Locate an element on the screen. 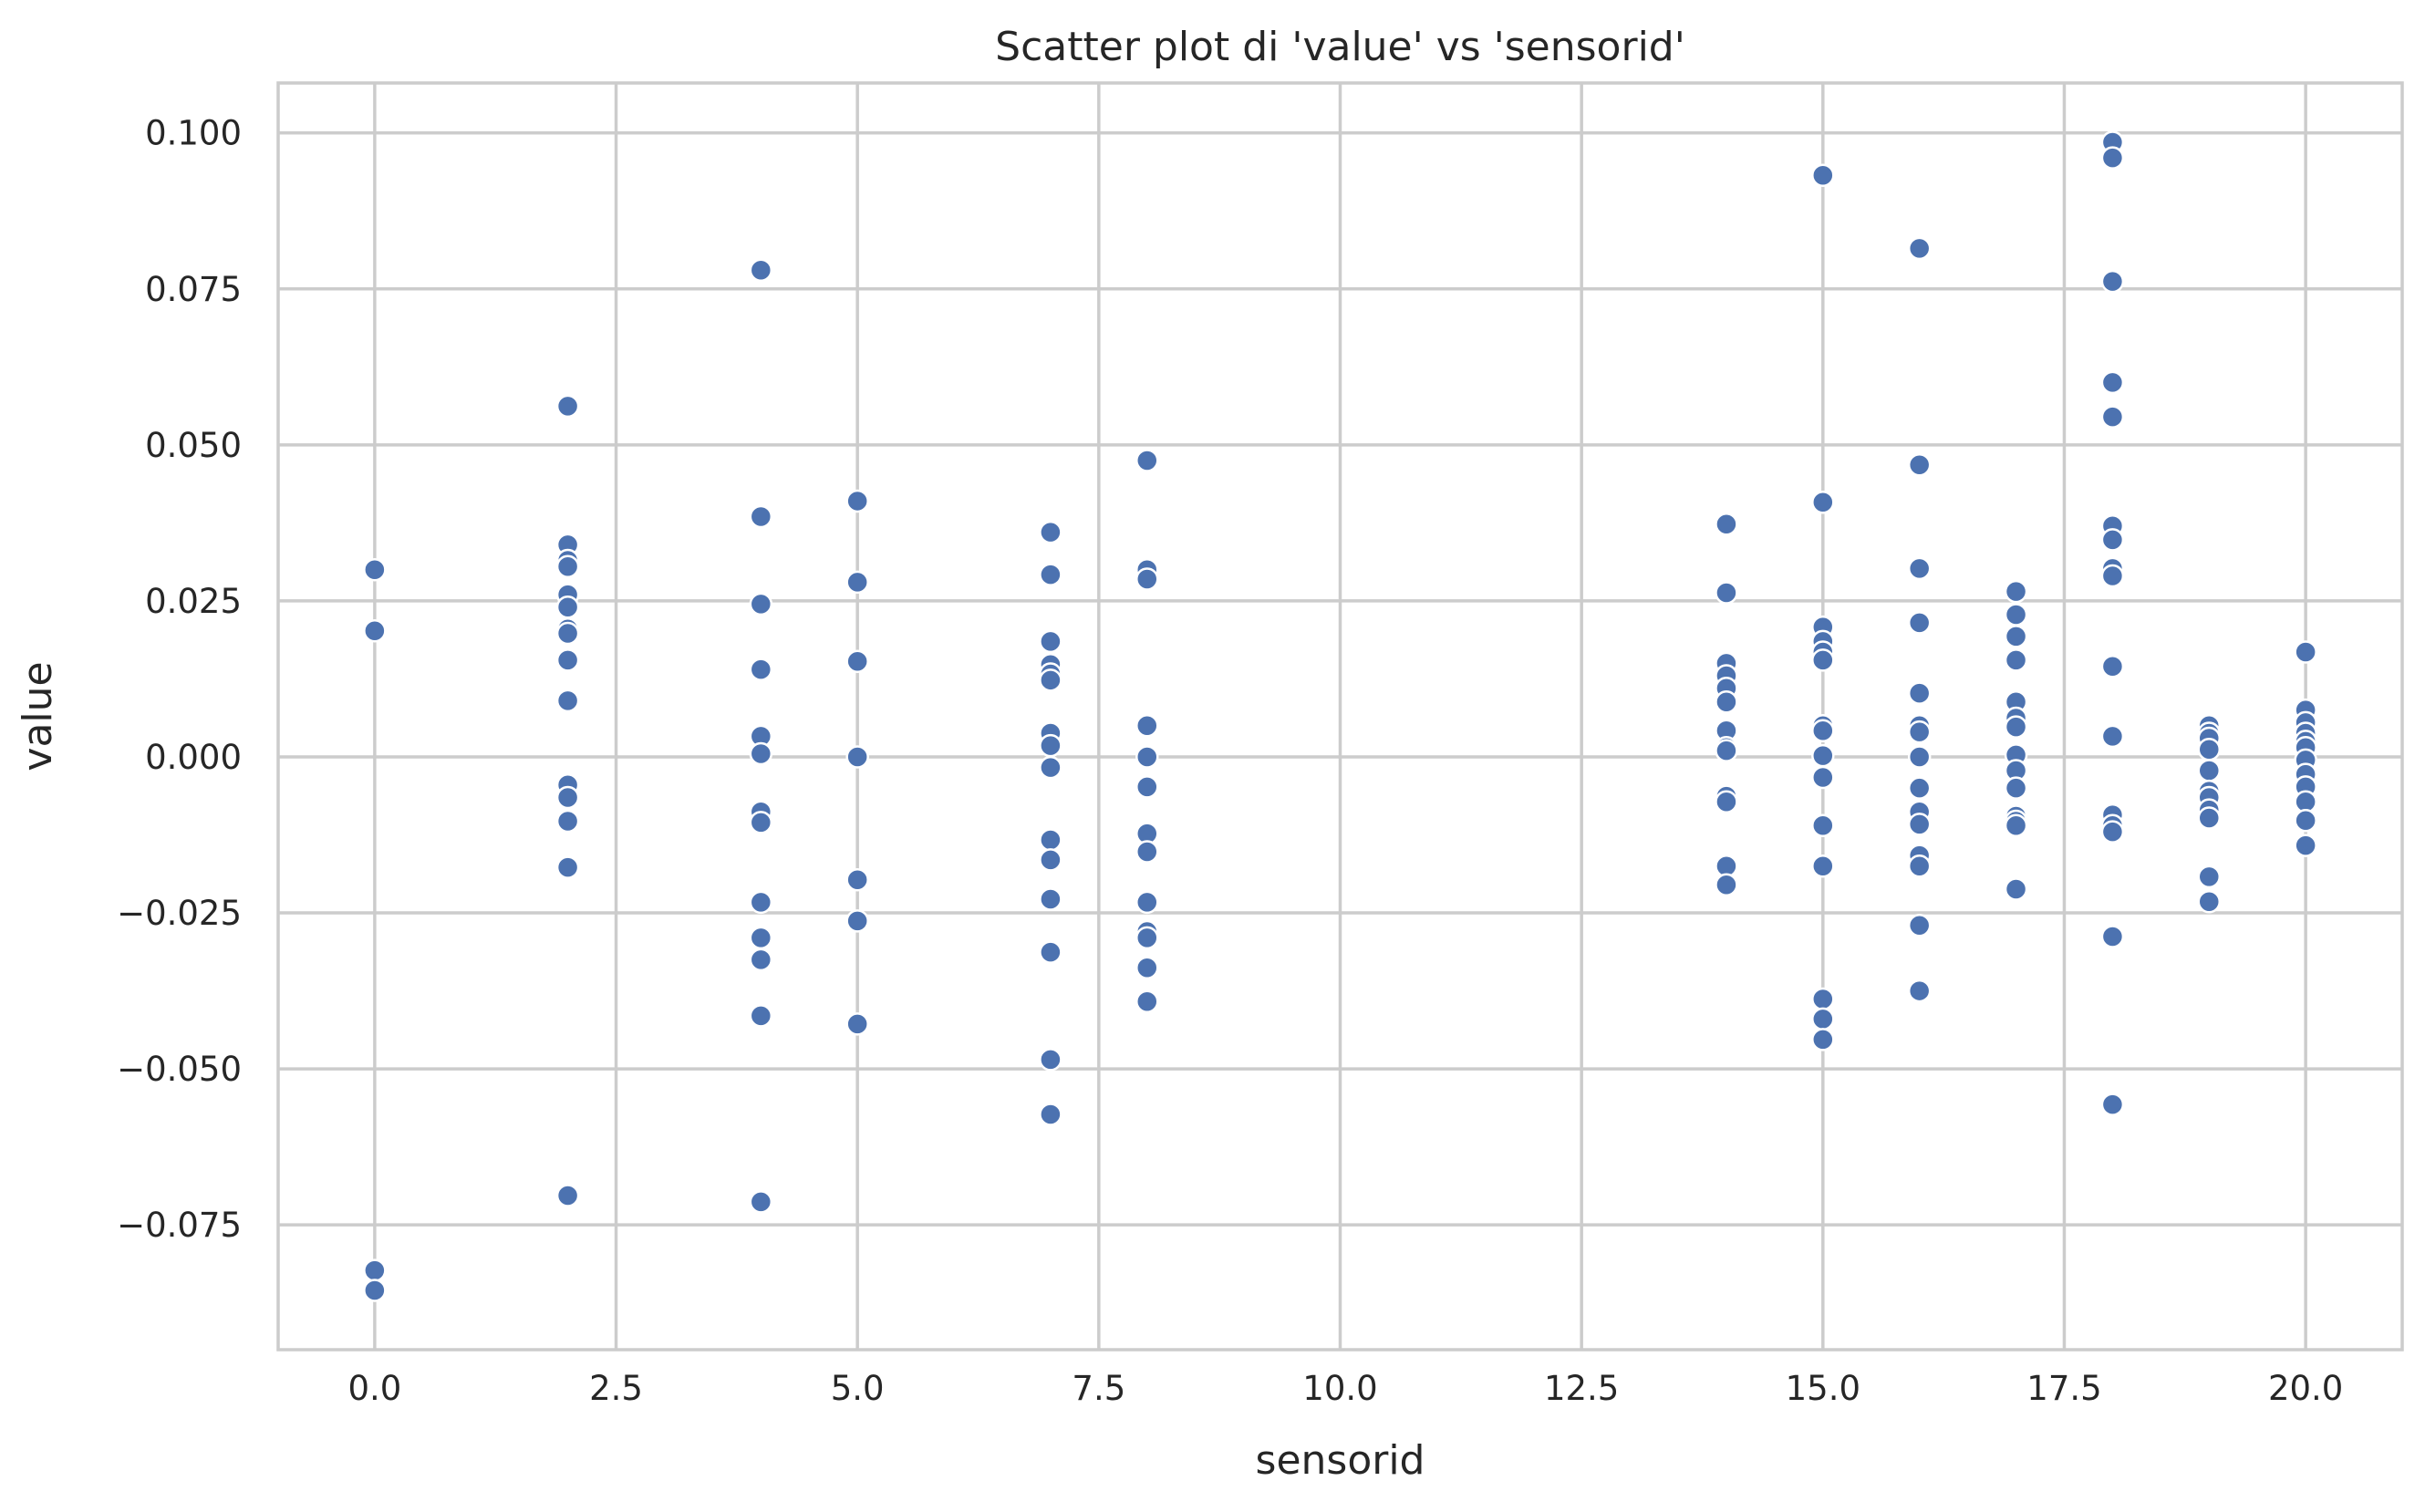 This screenshot has height=1512, width=2425. x-tick-labels: 0.0 2.5 5.0 7.5 10.0 12.5 15.0 17.5 20.0 is located at coordinates (1345, 1388).